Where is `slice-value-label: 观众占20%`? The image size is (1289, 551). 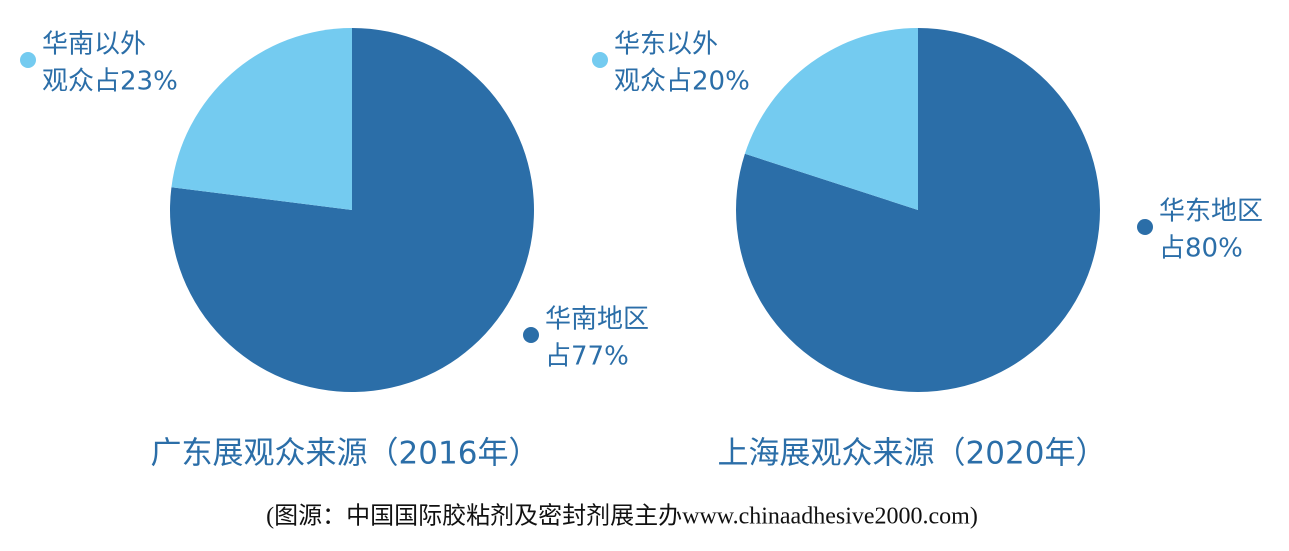 slice-value-label: 观众占20% is located at coordinates (682, 82).